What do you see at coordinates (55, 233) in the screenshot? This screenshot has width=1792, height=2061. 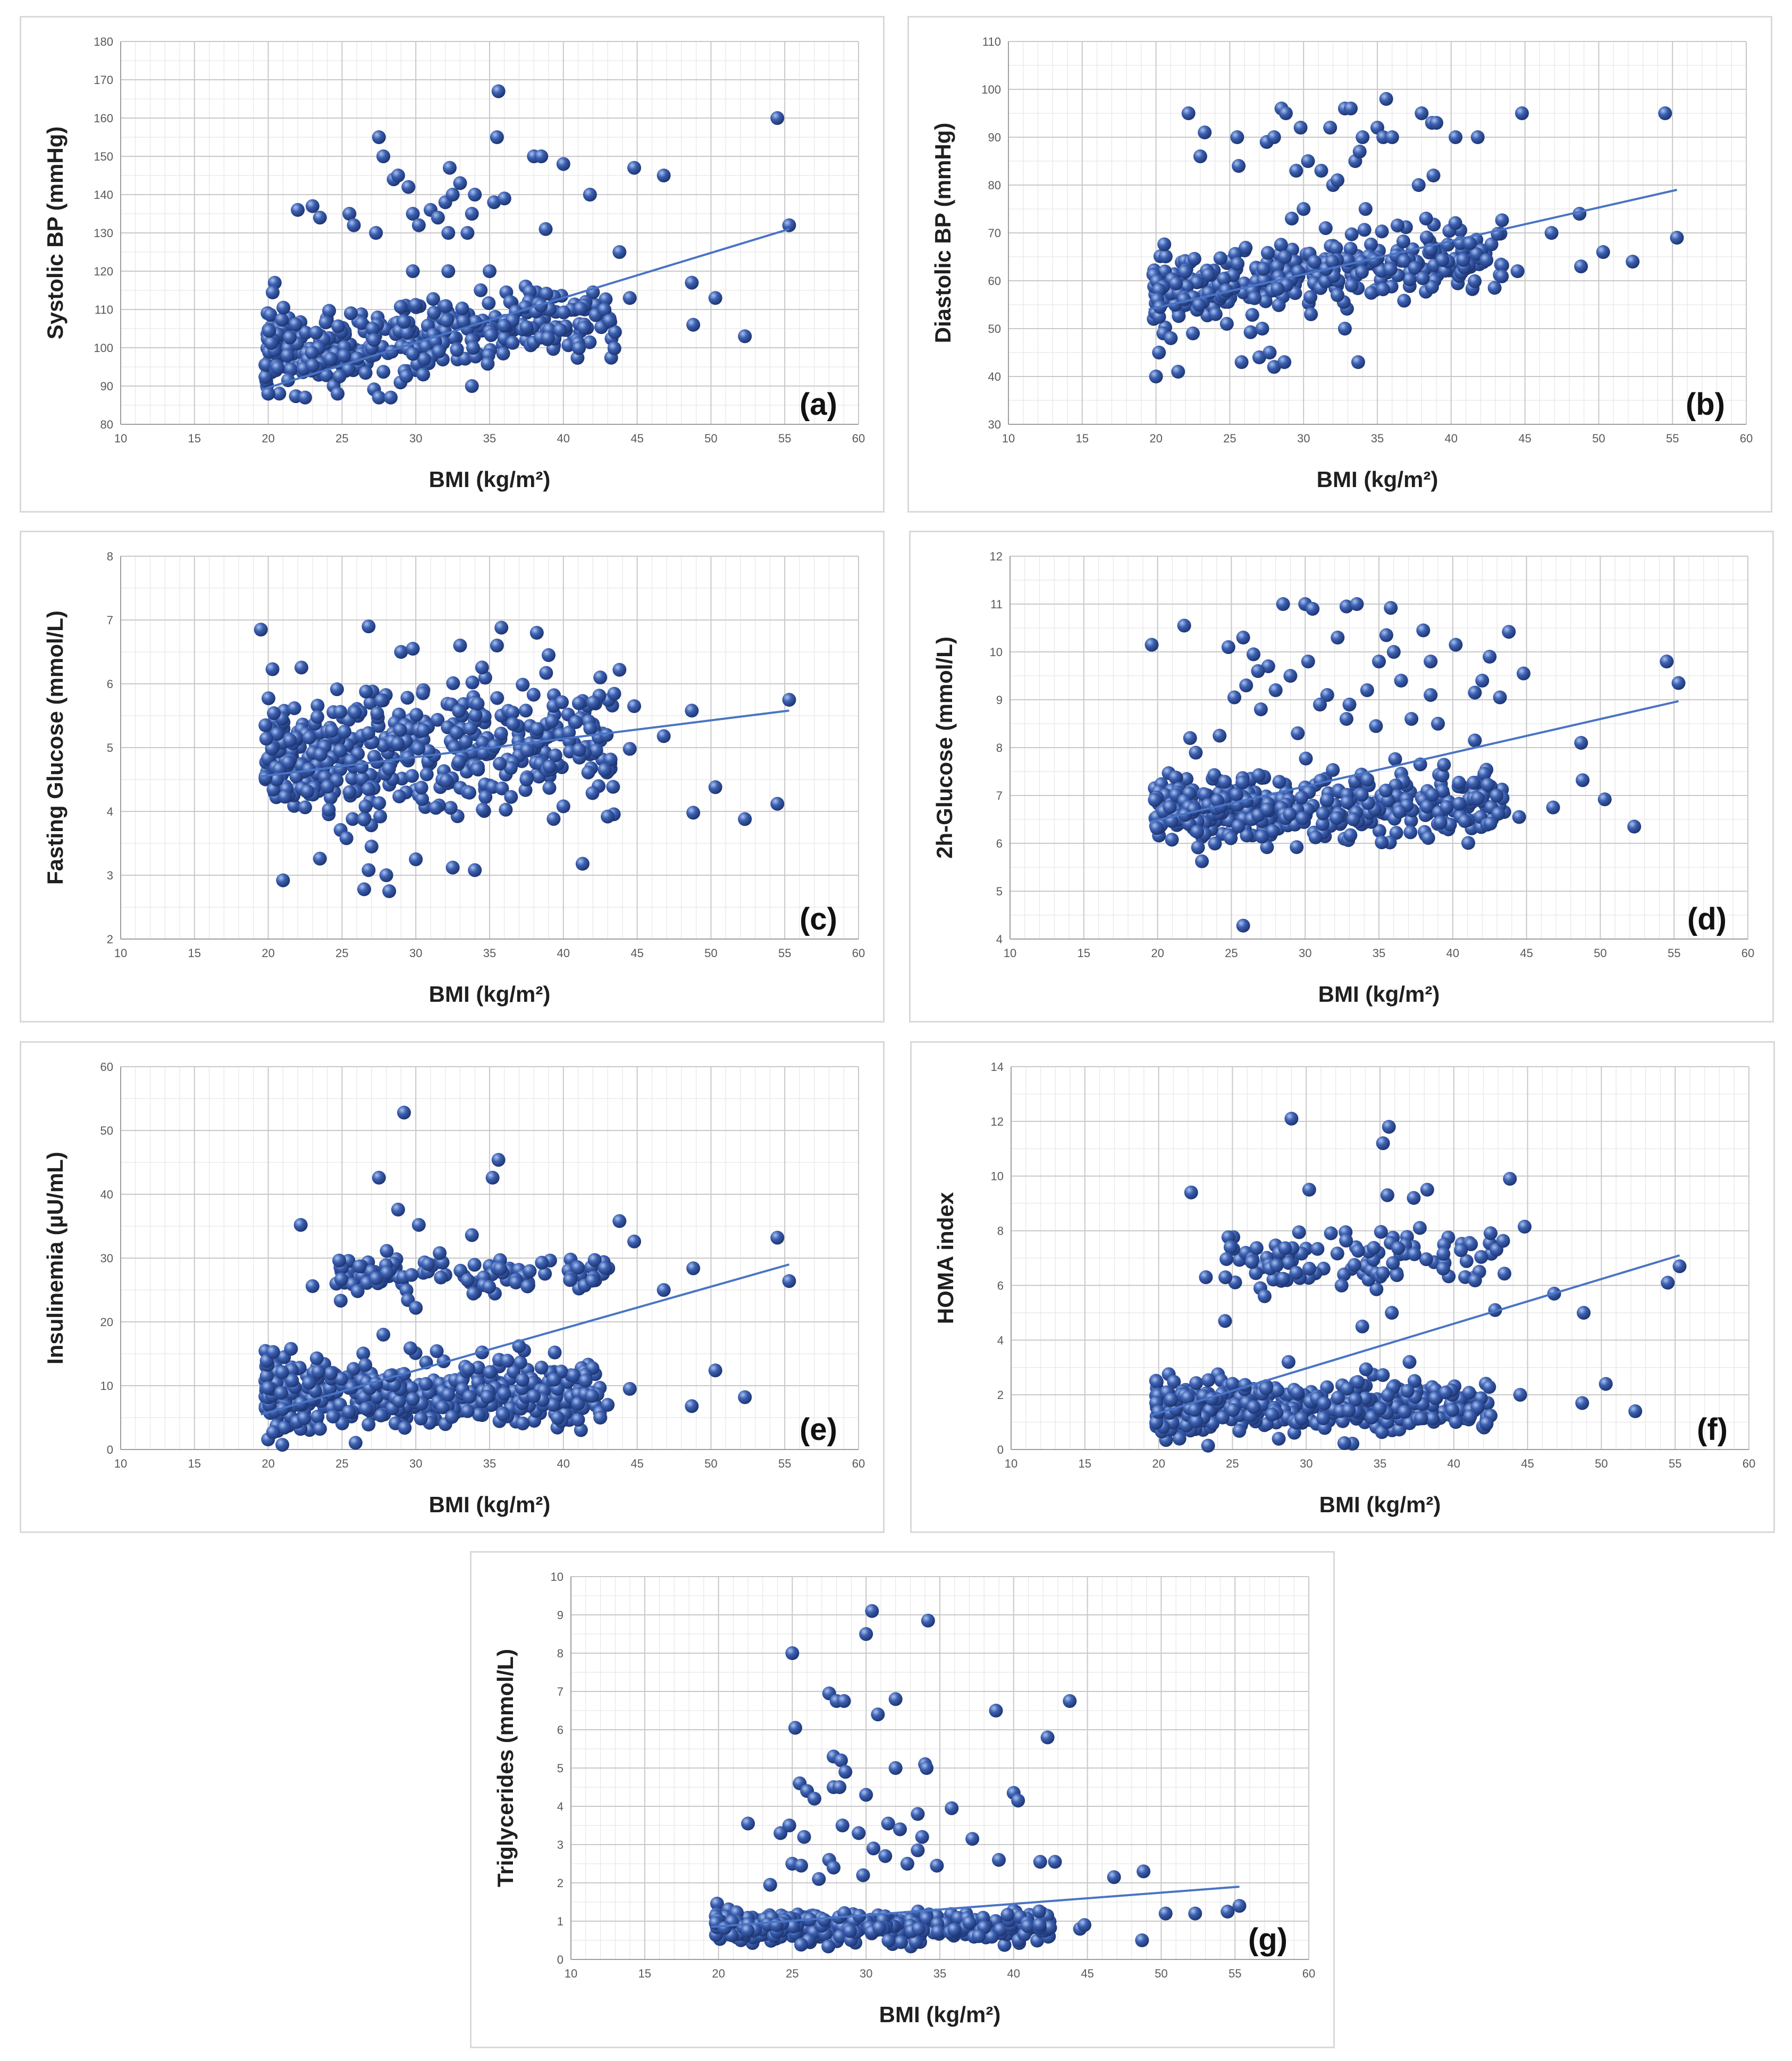 I see `y-axis-label: Systolic BP (mmHg)` at bounding box center [55, 233].